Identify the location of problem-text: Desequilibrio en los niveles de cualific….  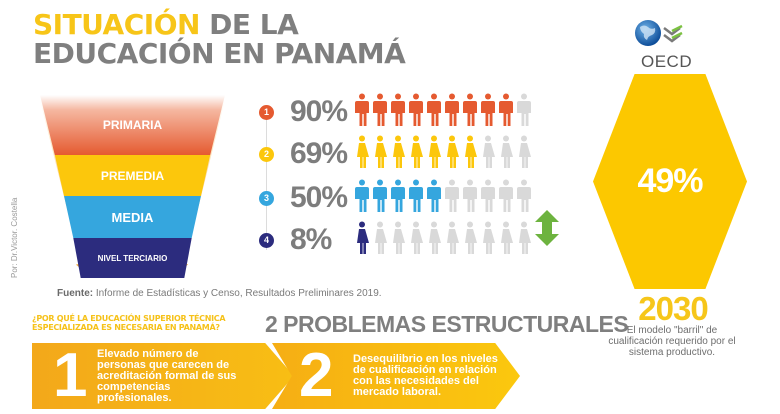
(425, 375).